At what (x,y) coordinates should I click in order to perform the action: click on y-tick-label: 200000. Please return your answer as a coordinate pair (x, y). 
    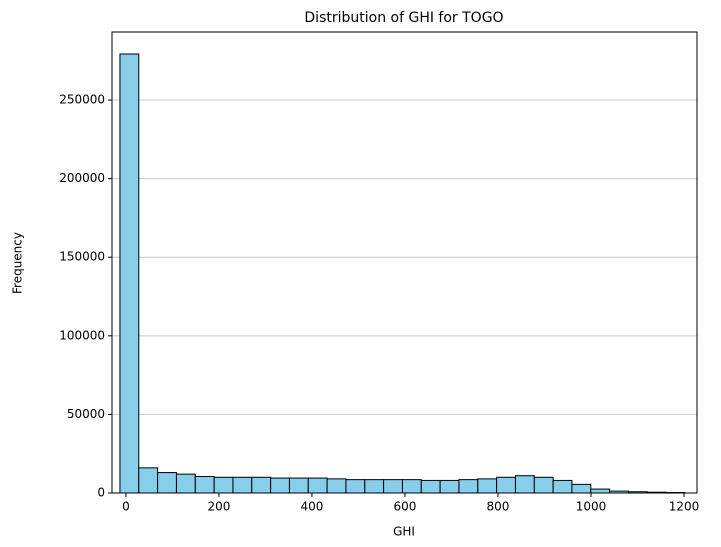
    Looking at the image, I should click on (82, 178).